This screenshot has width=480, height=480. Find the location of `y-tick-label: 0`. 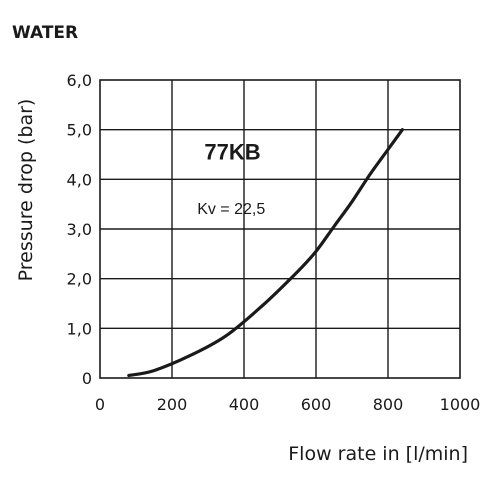

y-tick-label: 0 is located at coordinates (87, 378).